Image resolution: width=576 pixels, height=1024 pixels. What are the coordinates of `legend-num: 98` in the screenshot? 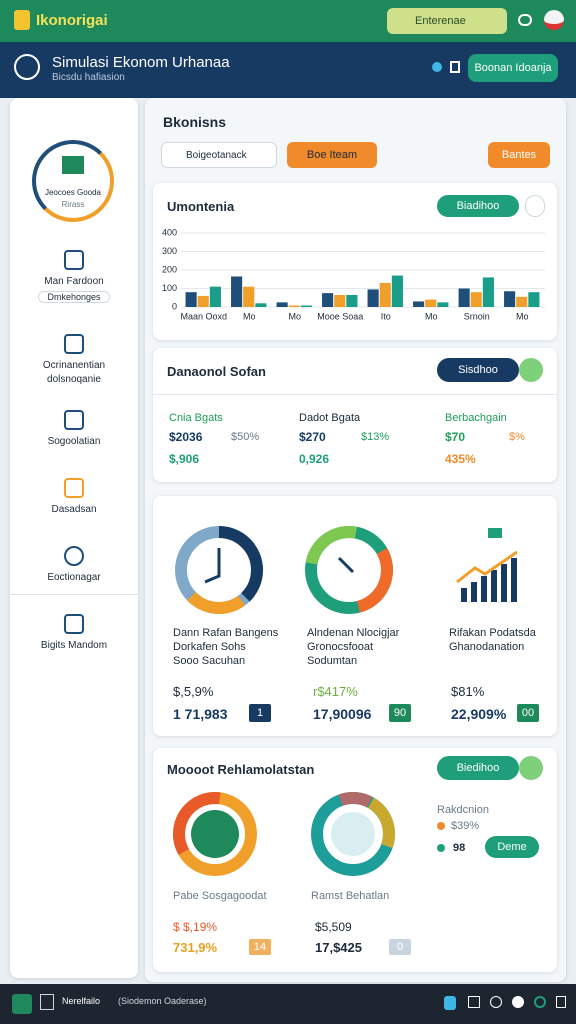 It's located at (459, 848).